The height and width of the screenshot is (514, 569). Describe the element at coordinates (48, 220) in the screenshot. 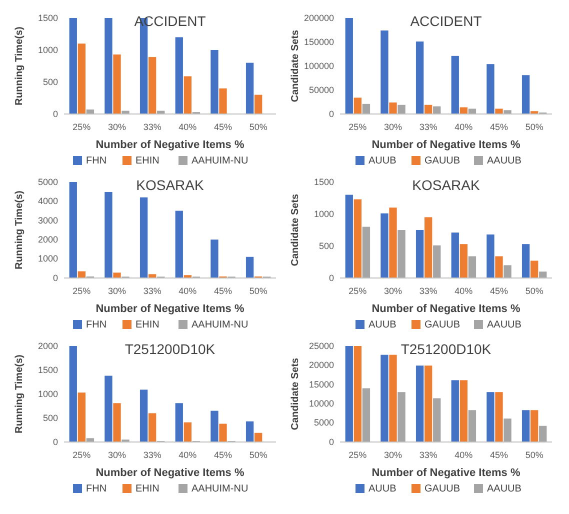

I see `y-tick-label: 3000` at that location.